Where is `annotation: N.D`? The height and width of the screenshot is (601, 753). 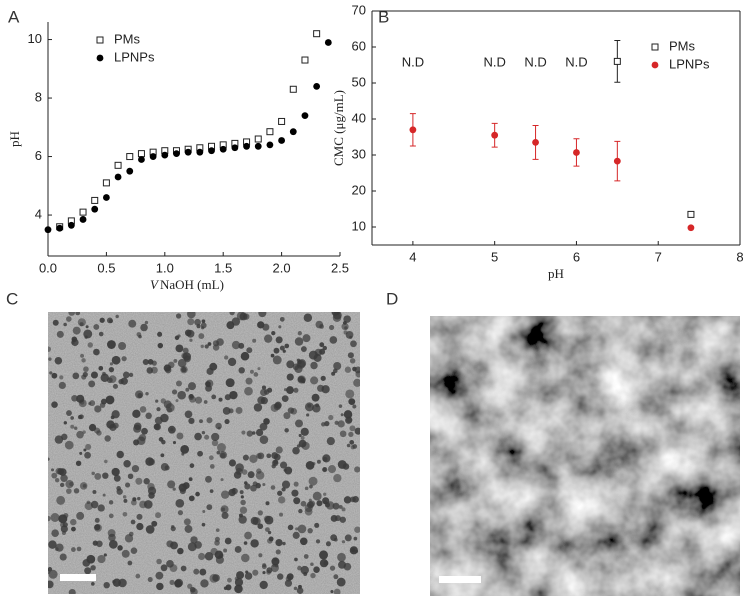 annotation: N.D is located at coordinates (576, 61).